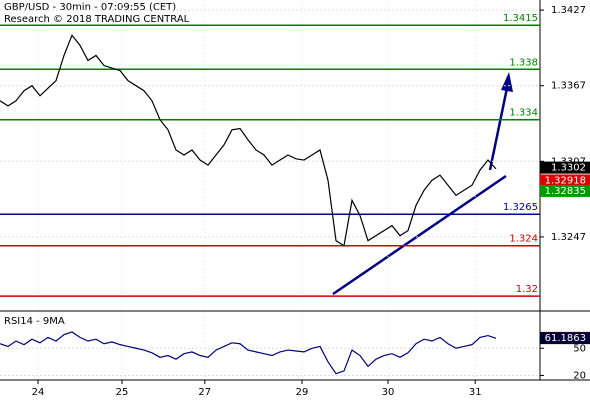  I want to click on y-tick-label: 20, so click(579, 375).